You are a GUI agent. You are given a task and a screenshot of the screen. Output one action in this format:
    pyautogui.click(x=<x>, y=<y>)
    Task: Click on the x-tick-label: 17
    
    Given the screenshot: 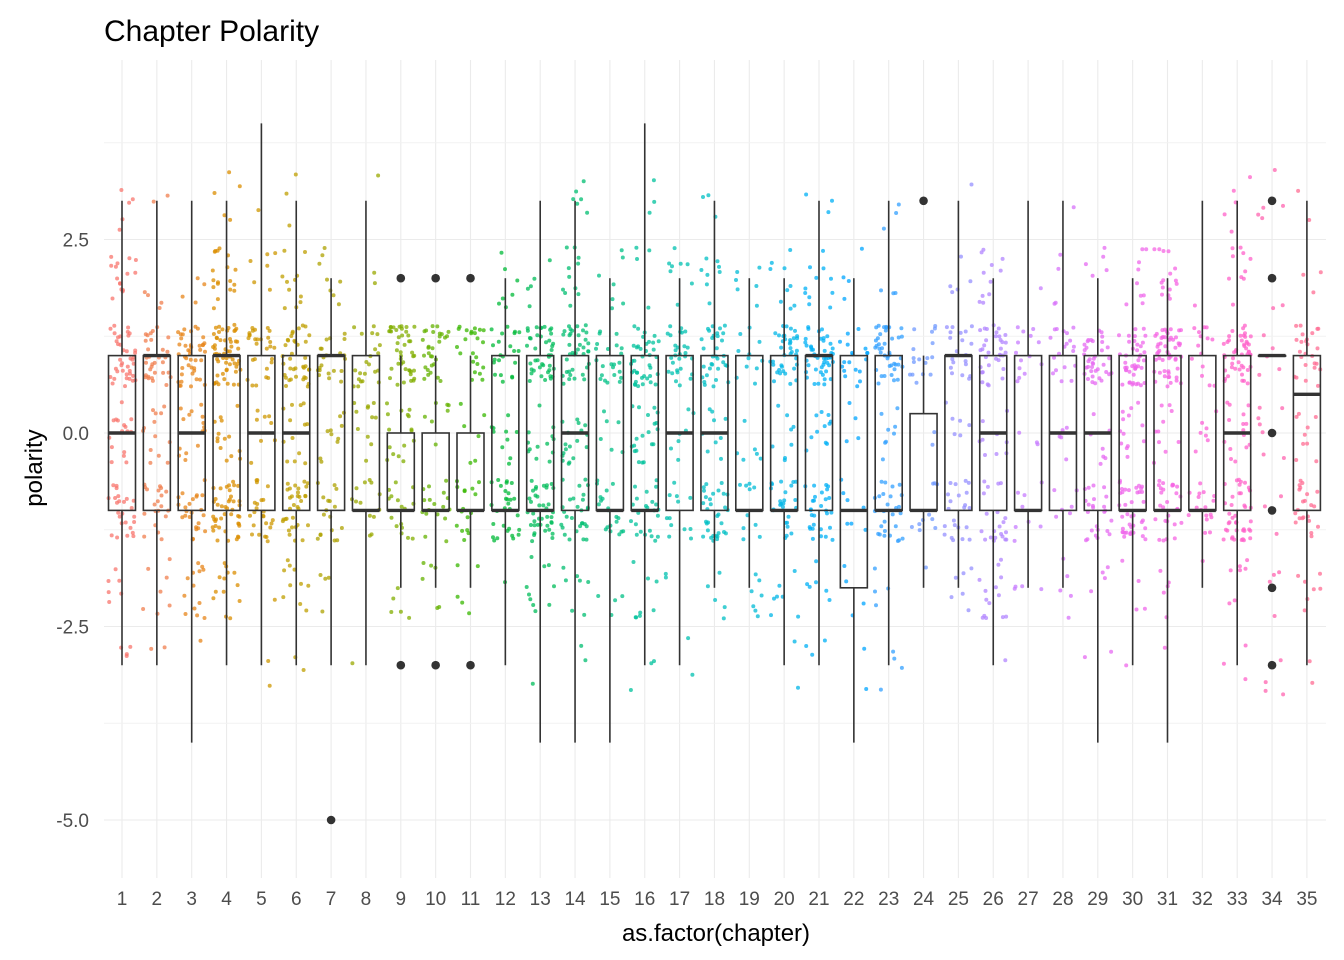 What is the action you would take?
    pyautogui.click(x=679, y=899)
    